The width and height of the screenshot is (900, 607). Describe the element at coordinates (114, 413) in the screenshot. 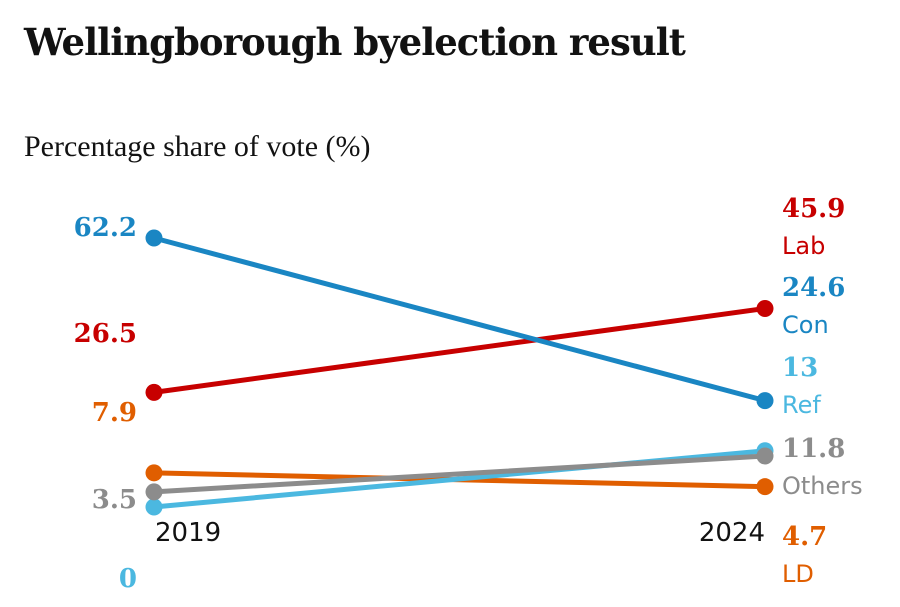

I see `value-label-ld-2019: 7.9` at that location.